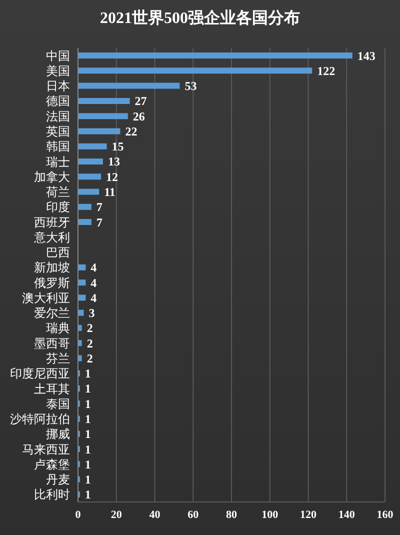  I want to click on data-label: 143, so click(366, 55).